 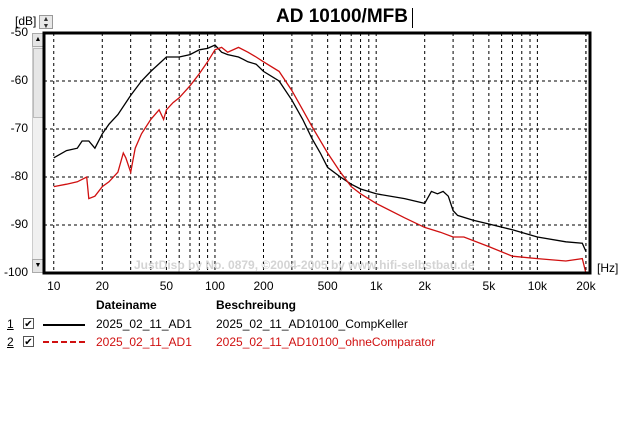 I want to click on x-tick-label: 20, so click(x=102, y=286).